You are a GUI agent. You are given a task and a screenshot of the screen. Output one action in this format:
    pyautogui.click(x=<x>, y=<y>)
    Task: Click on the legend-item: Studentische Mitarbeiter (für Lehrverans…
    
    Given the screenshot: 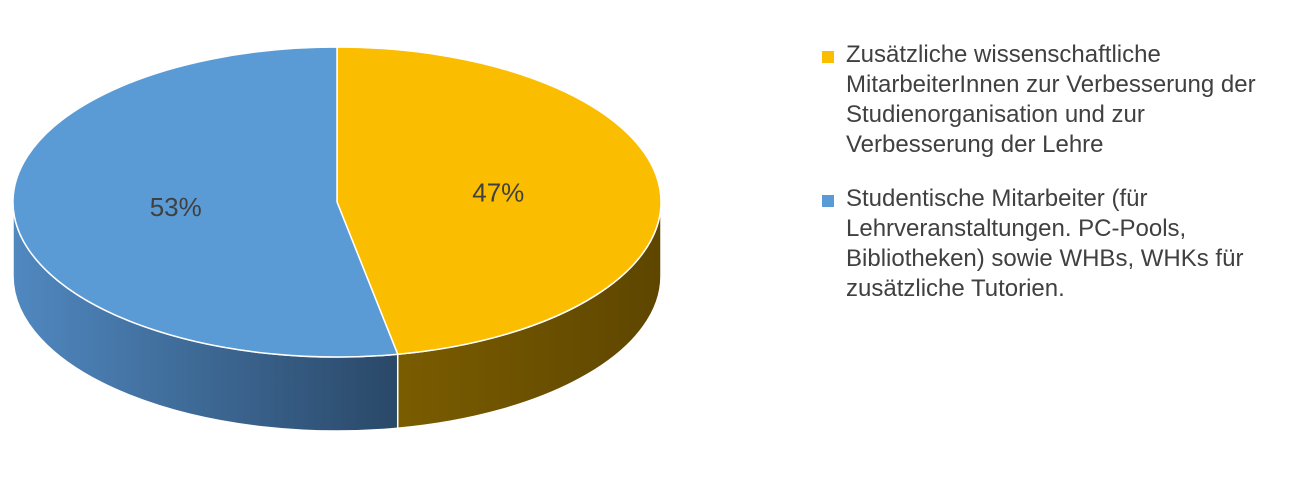 What is the action you would take?
    pyautogui.click(x=1052, y=244)
    